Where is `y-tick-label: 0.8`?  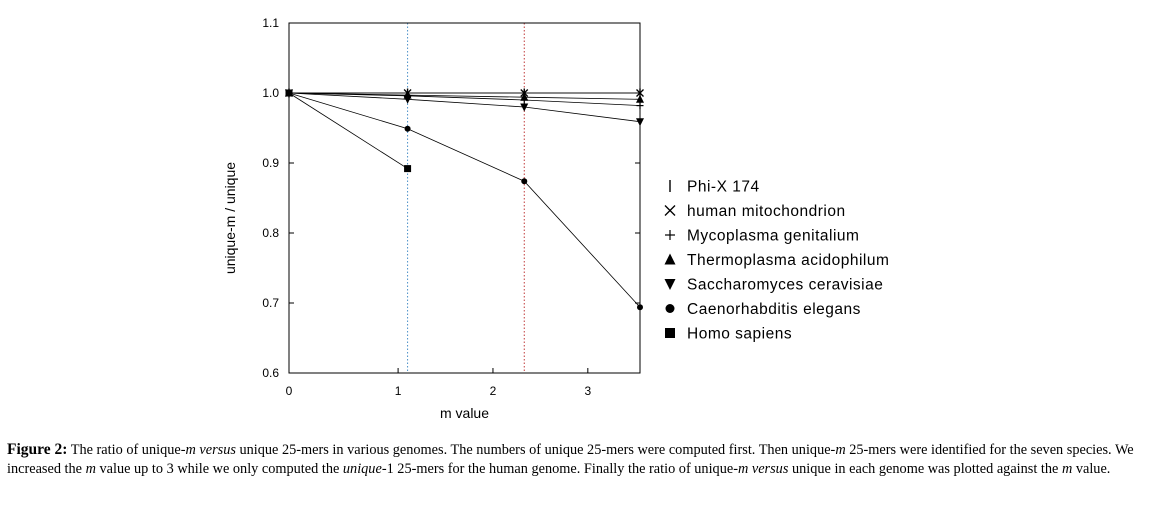 y-tick-label: 0.8 is located at coordinates (270, 233).